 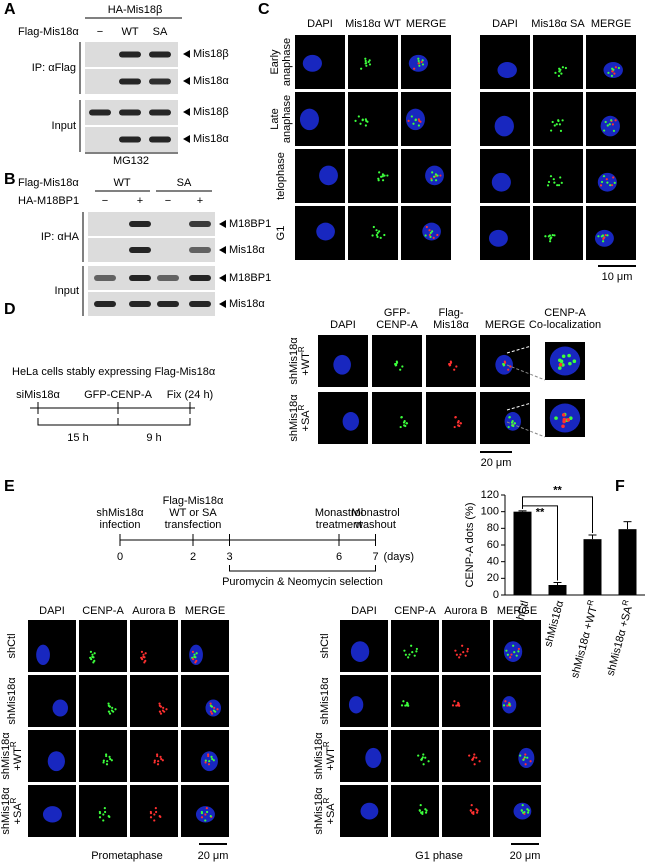 What do you see at coordinates (18, 759) in the screenshot?
I see `row-label-line: +WT` at bounding box center [18, 759].